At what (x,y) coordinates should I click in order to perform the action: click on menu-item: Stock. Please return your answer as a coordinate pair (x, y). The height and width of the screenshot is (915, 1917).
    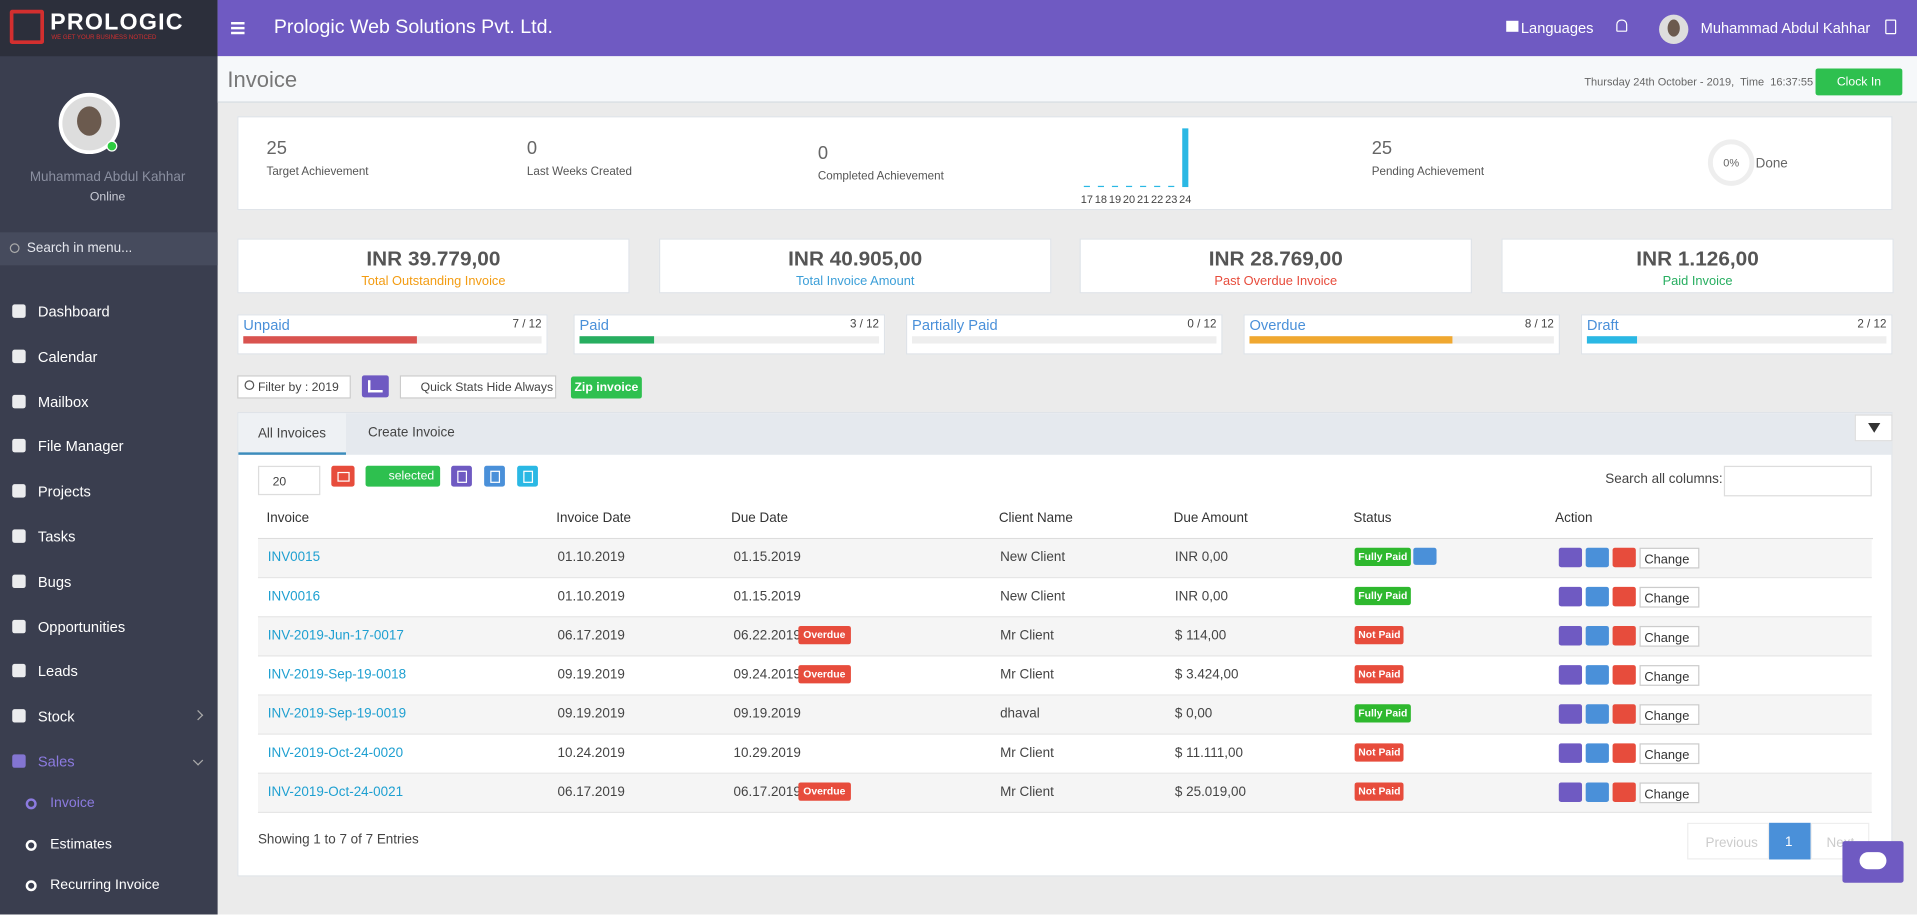
    Looking at the image, I should click on (56, 717).